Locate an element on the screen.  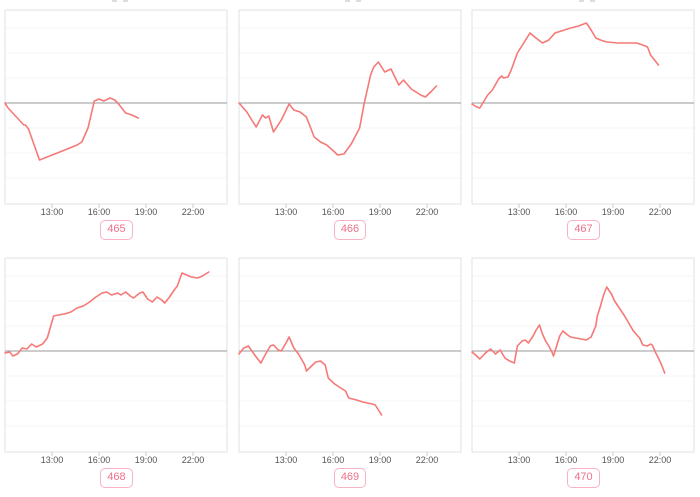
series-id-badge: 466 is located at coordinates (350, 230).